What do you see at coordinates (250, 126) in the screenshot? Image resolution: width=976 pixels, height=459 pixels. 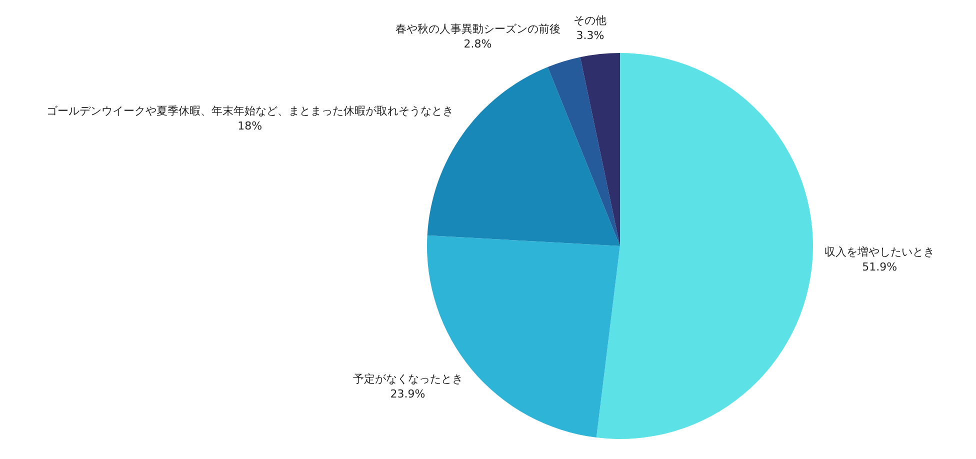 I see `data-label: 18%` at bounding box center [250, 126].